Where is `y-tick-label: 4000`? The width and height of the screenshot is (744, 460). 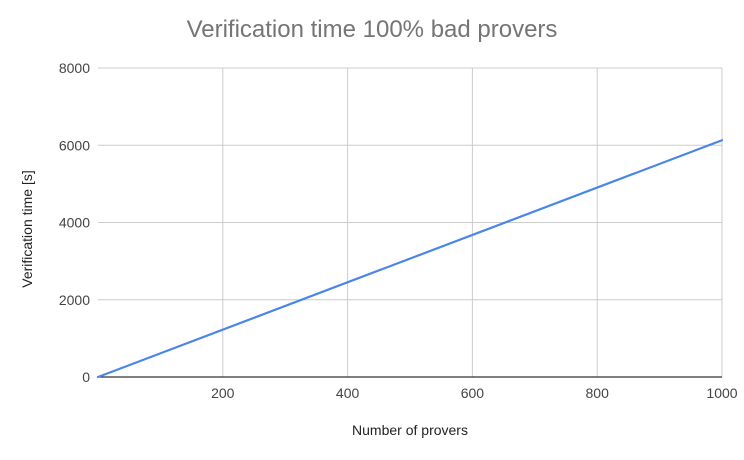
y-tick-label: 4000 is located at coordinates (74, 223).